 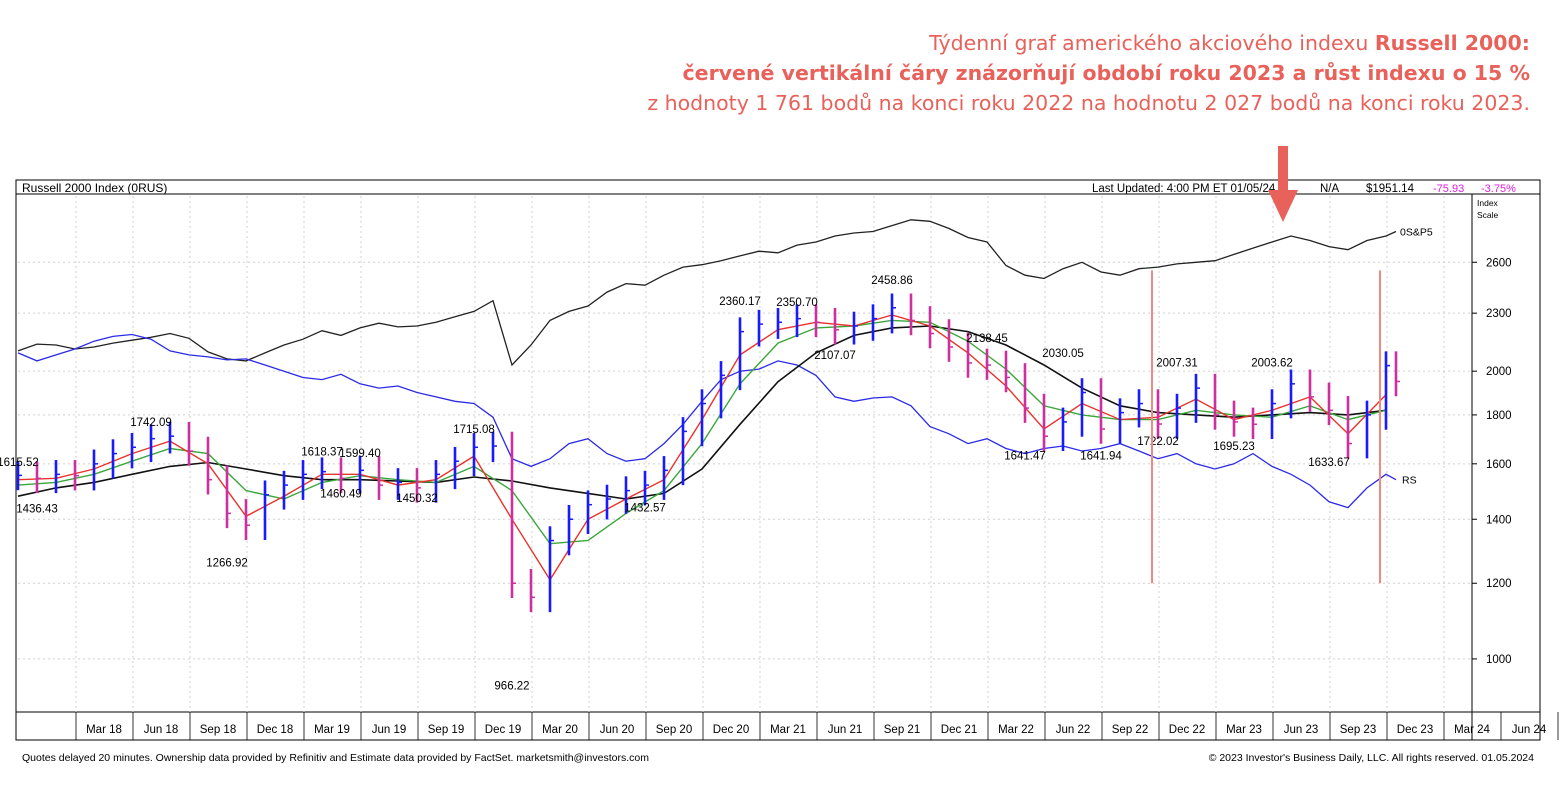 What do you see at coordinates (322, 453) in the screenshot?
I see `price-label: 1618.37` at bounding box center [322, 453].